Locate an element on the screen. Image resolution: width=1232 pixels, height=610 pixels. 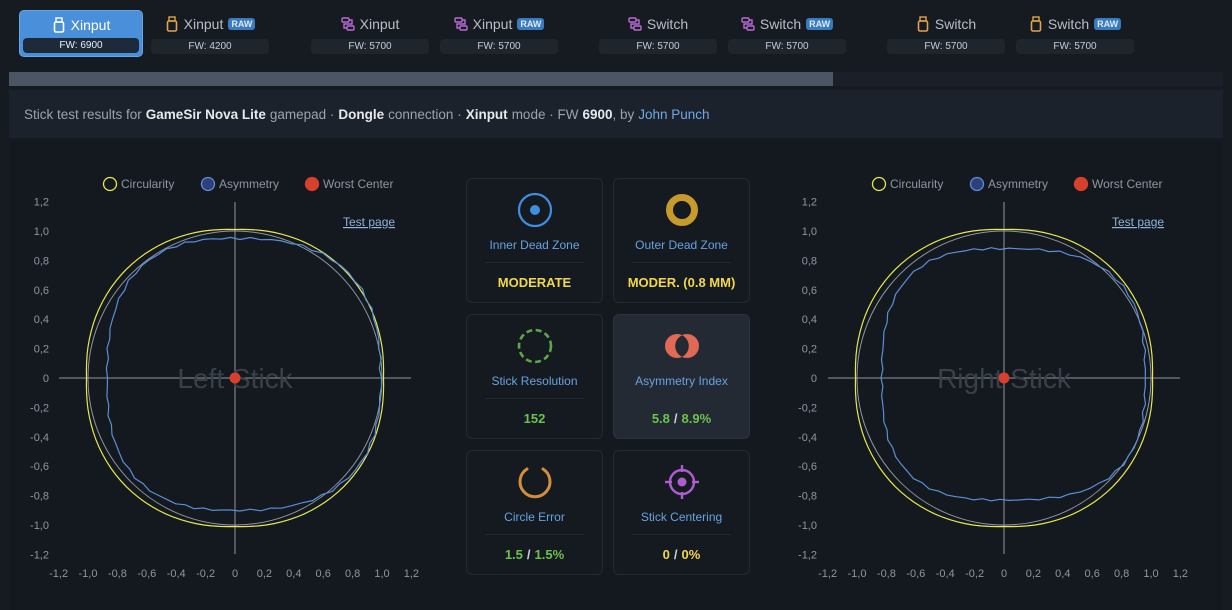
tabs-scrollbar is located at coordinates (421, 79).